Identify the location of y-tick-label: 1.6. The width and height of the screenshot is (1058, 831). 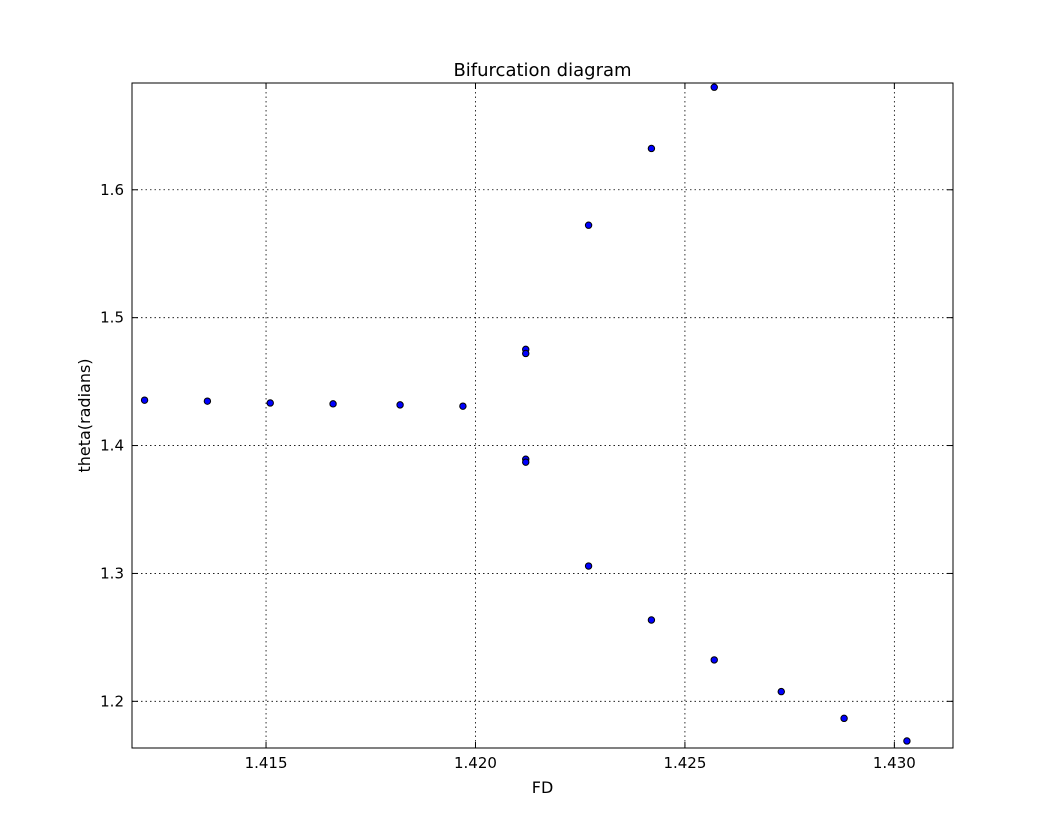
(112, 190).